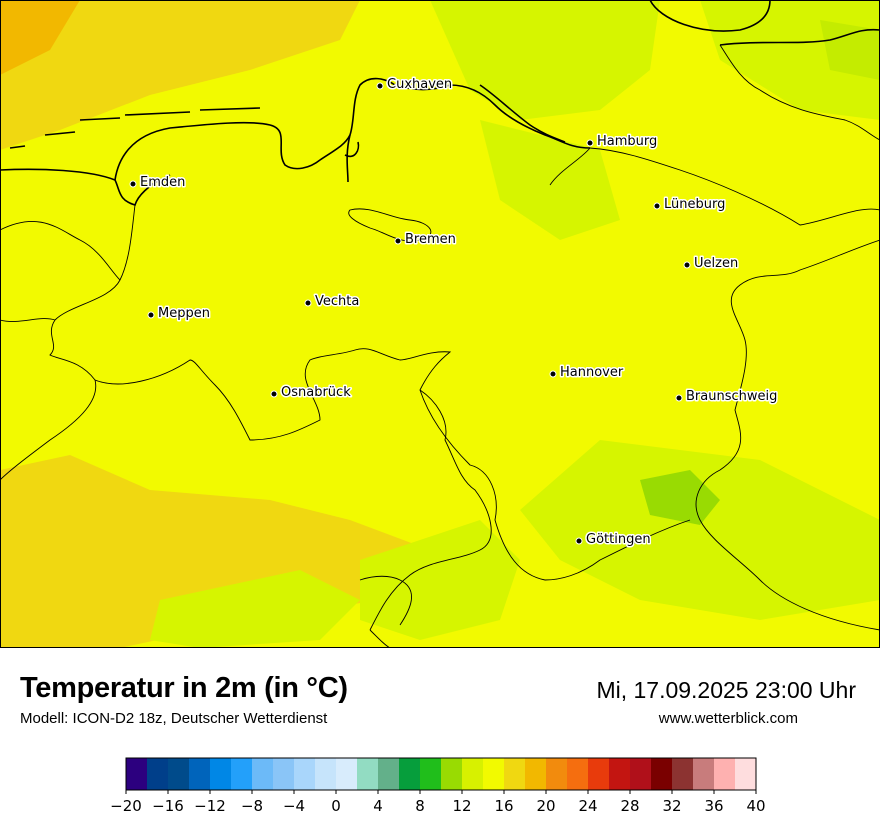 This screenshot has width=880, height=830. I want to click on city-bremen: Bremen, so click(425, 240).